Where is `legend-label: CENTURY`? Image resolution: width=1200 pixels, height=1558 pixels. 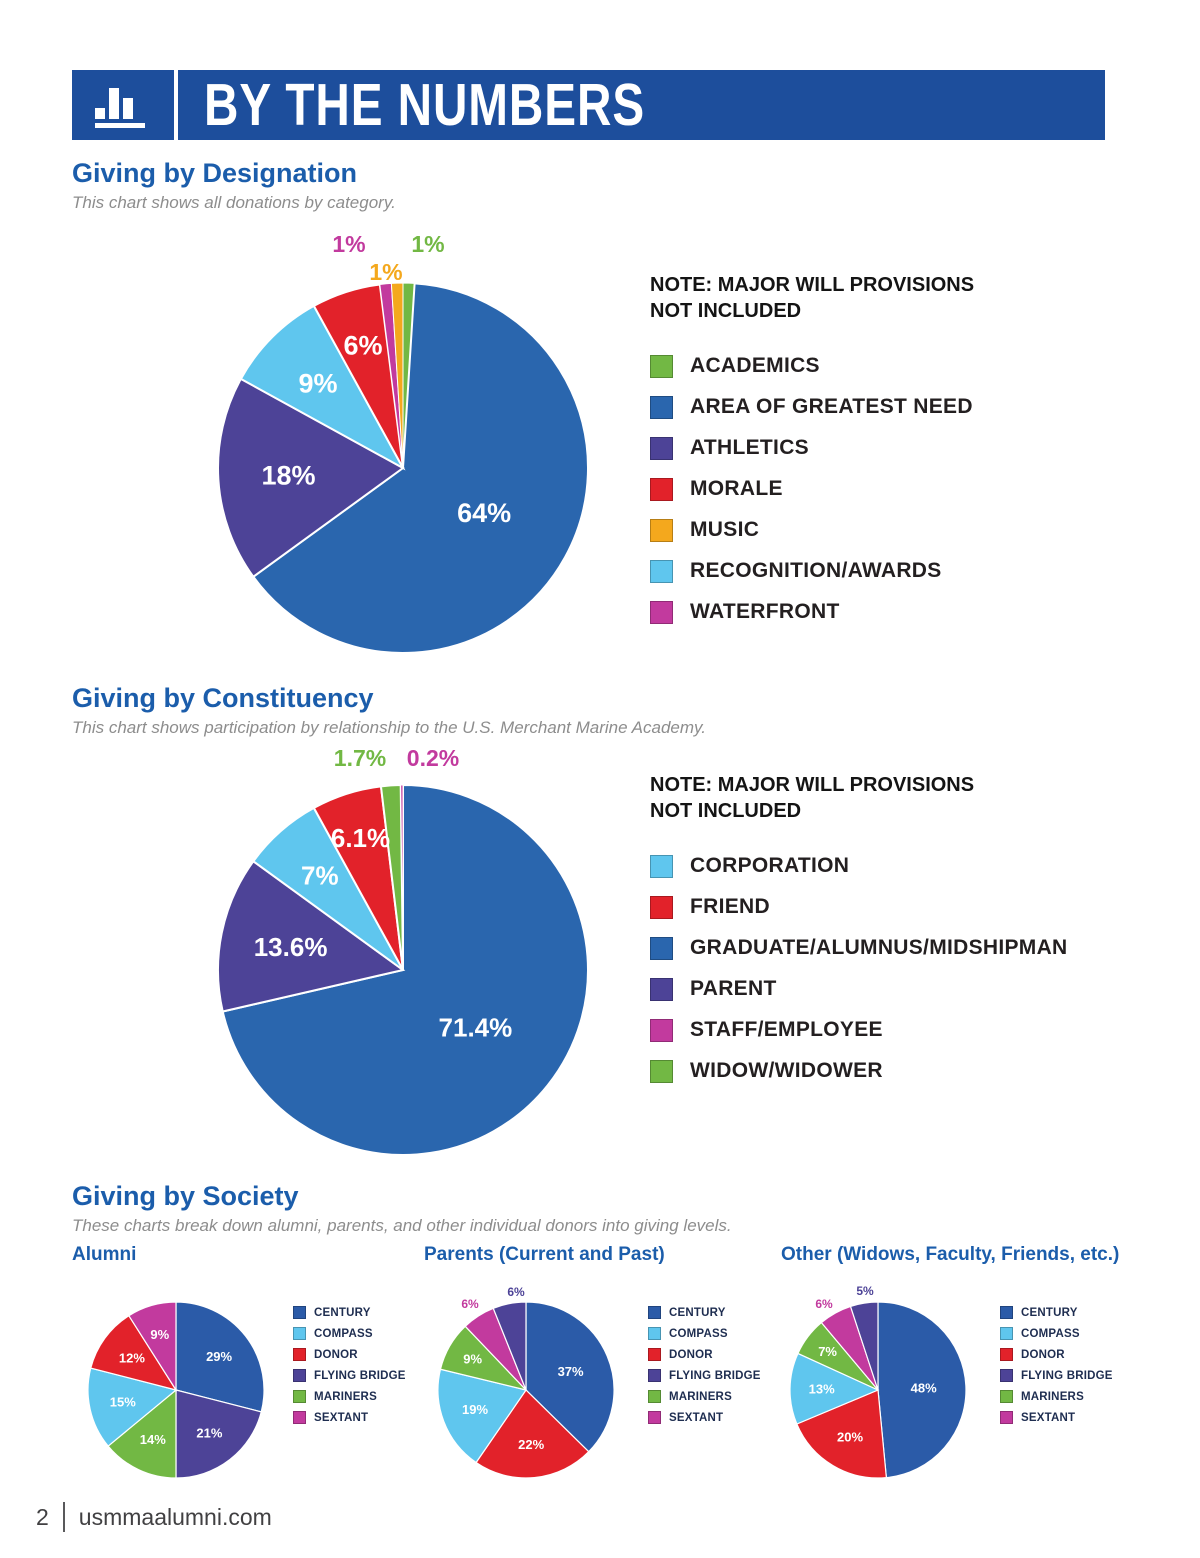 legend-label: CENTURY is located at coordinates (342, 1312).